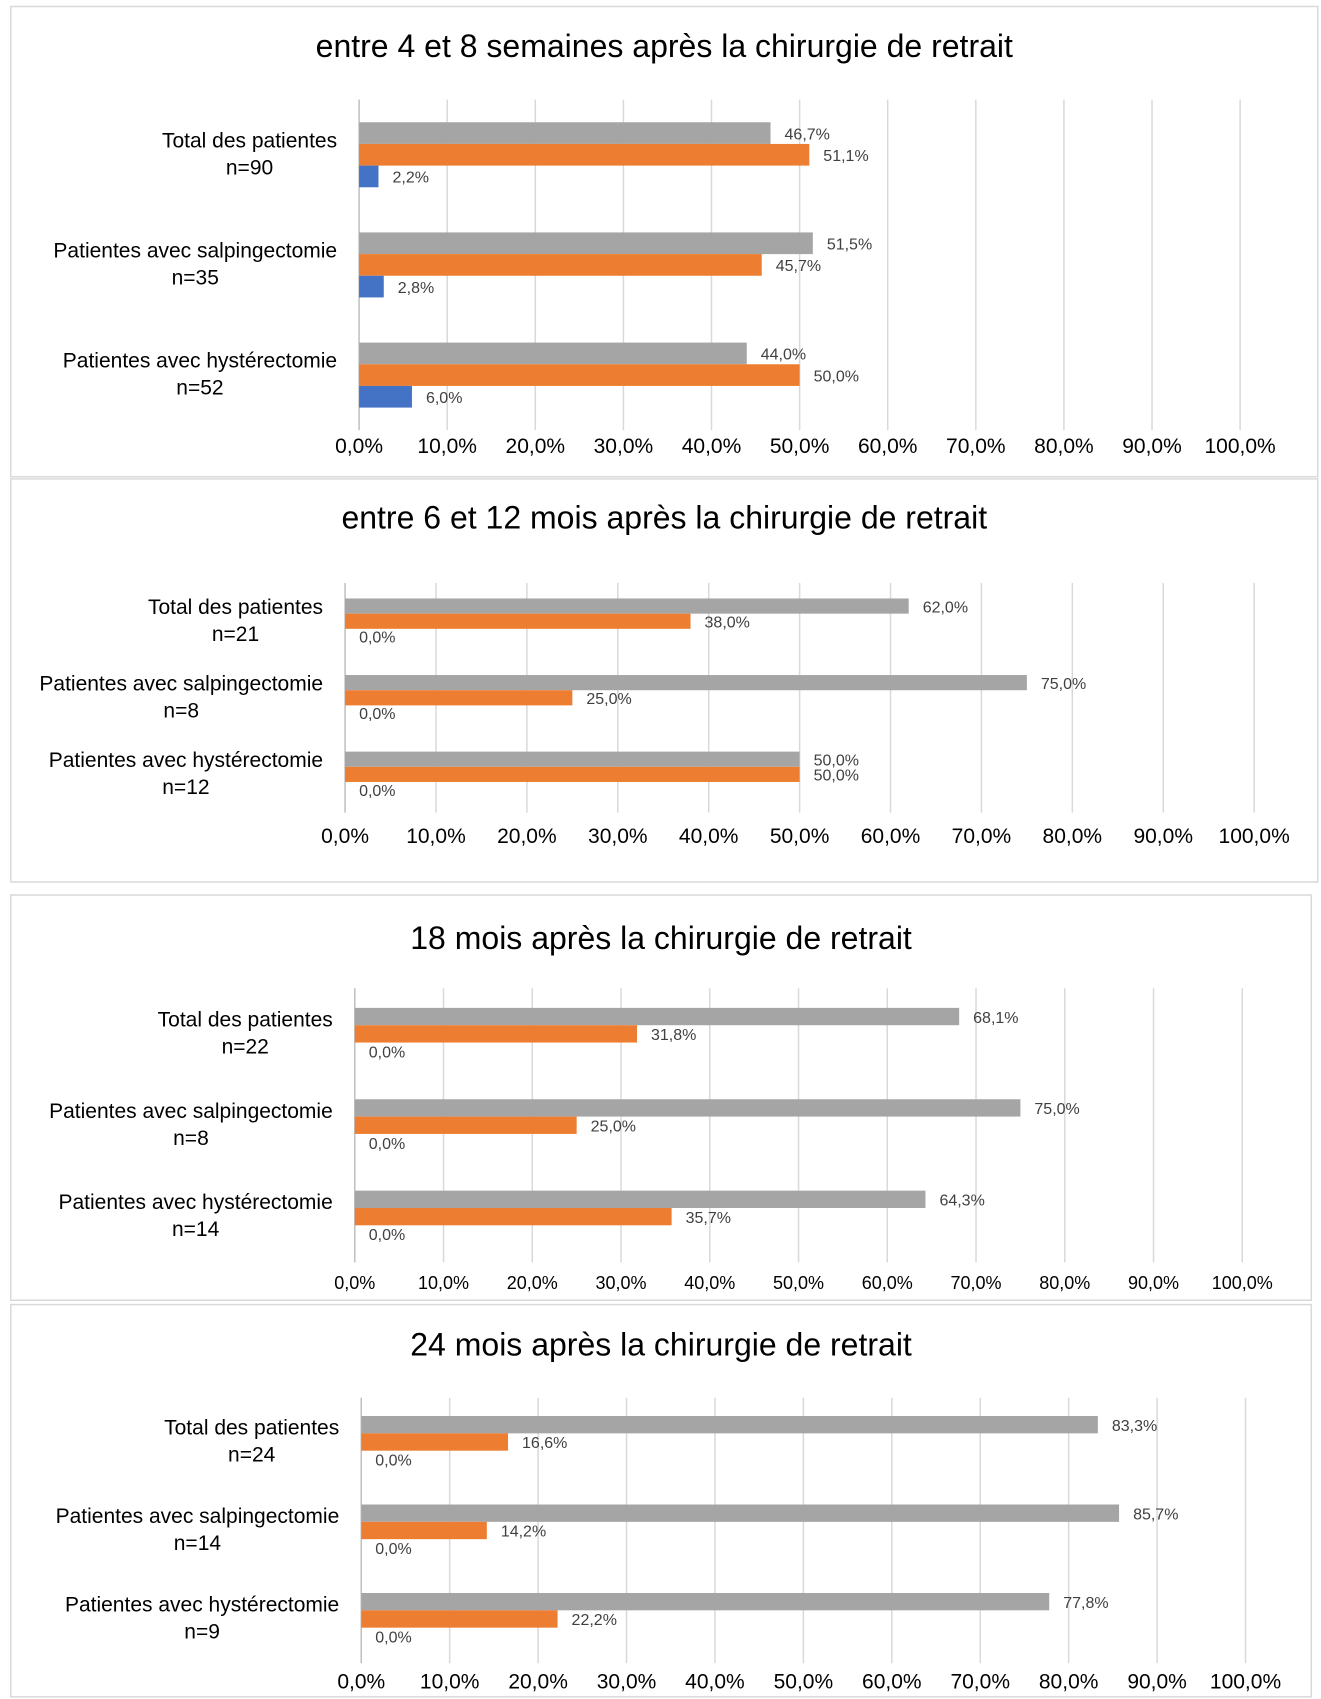 The width and height of the screenshot is (1321, 1699). I want to click on value-label: 46,7%, so click(807, 134).